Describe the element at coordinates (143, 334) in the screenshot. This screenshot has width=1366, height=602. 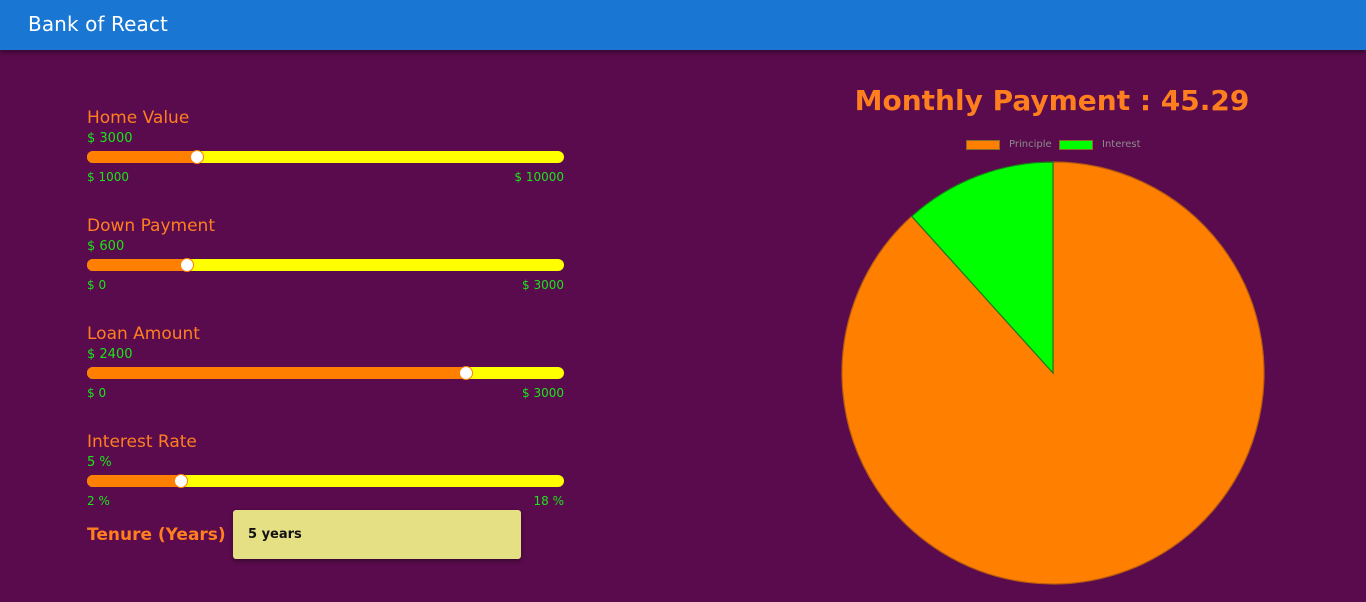
I see `loan-amount-label: Loan Amount` at that location.